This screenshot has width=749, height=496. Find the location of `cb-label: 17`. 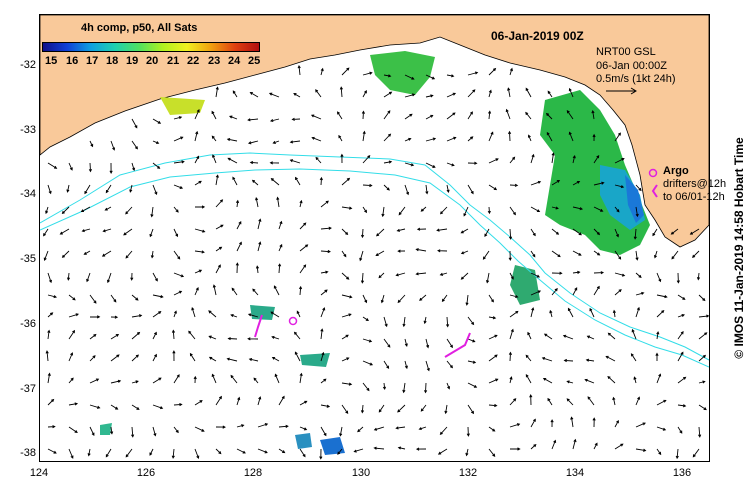

cb-label: 17 is located at coordinates (92, 61).